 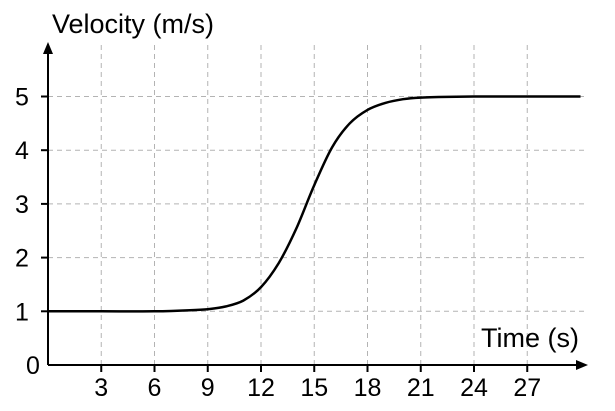 I want to click on x-tick-label: 9, so click(x=208, y=388).